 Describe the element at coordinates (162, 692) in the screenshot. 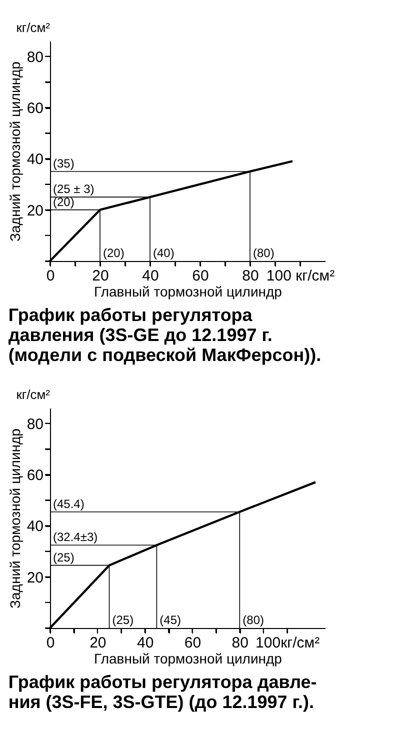

I see `text: График работы регулятора давле- ния (3S-FE, 3S-GTE) (до 12.1997 г.).` at that location.